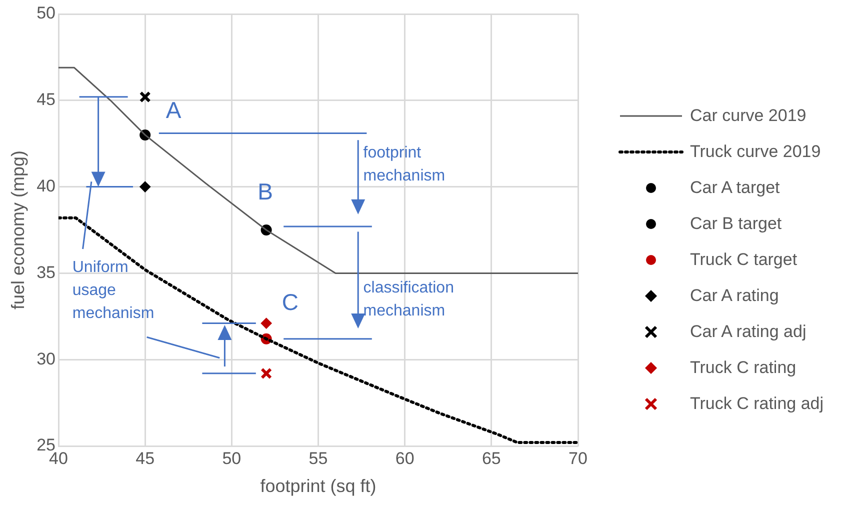 This screenshot has width=858, height=506. Describe the element at coordinates (18, 230) in the screenshot. I see `y-axis-title: fuel economy (mpg)` at that location.